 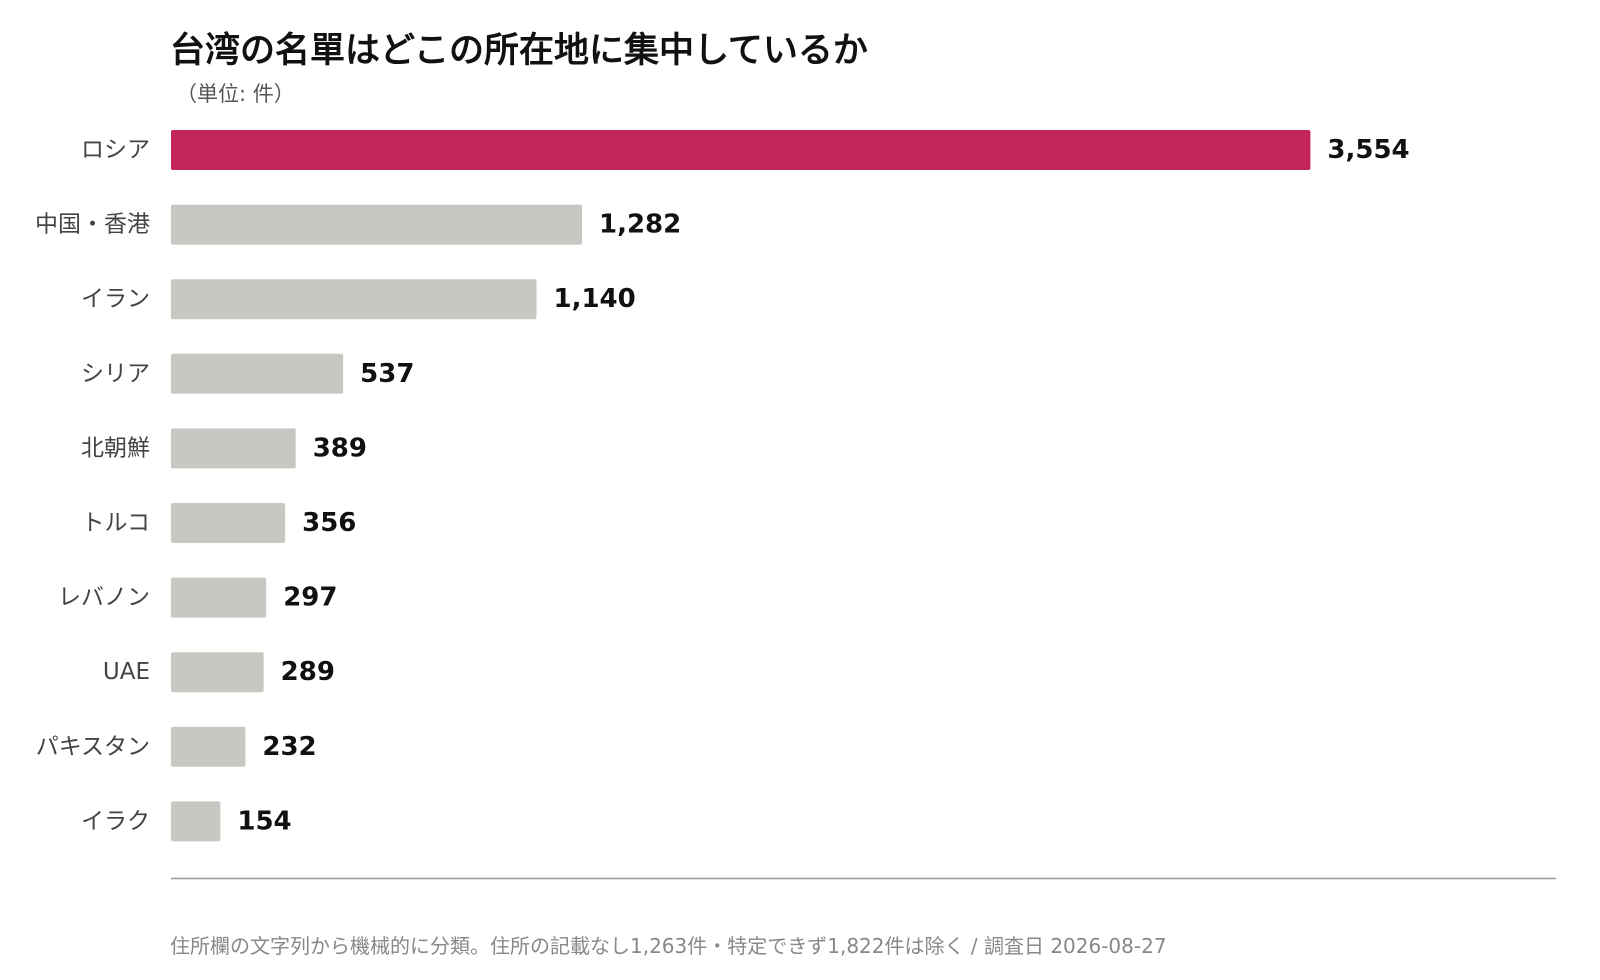 I want to click on bar-row: UAE 289, so click(x=219, y=672).